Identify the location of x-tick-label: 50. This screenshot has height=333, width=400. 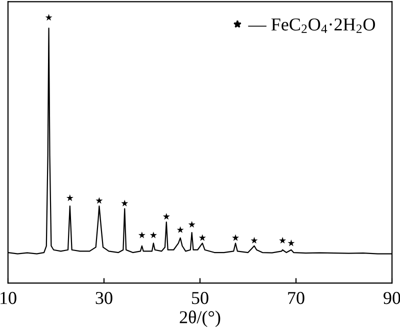
(200, 298).